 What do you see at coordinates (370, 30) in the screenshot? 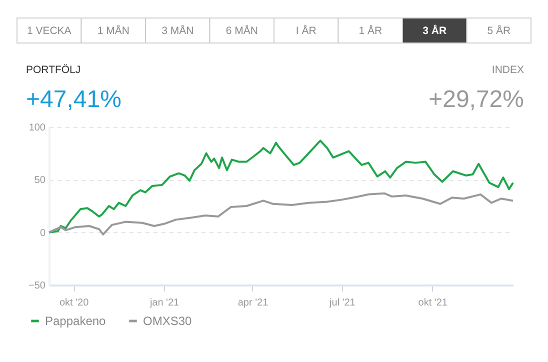
I see `text: 1 ÅR` at bounding box center [370, 30].